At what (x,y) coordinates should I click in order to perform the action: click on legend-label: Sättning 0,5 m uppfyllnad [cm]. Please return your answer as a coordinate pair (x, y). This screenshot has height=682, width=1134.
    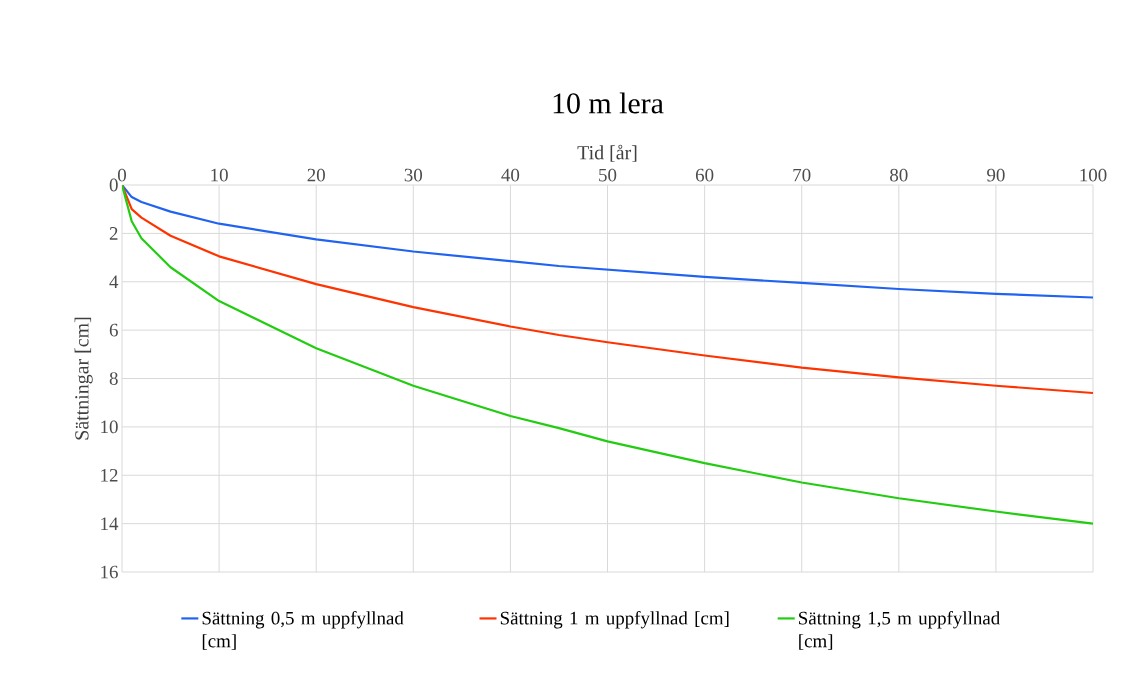
    Looking at the image, I should click on (303, 630).